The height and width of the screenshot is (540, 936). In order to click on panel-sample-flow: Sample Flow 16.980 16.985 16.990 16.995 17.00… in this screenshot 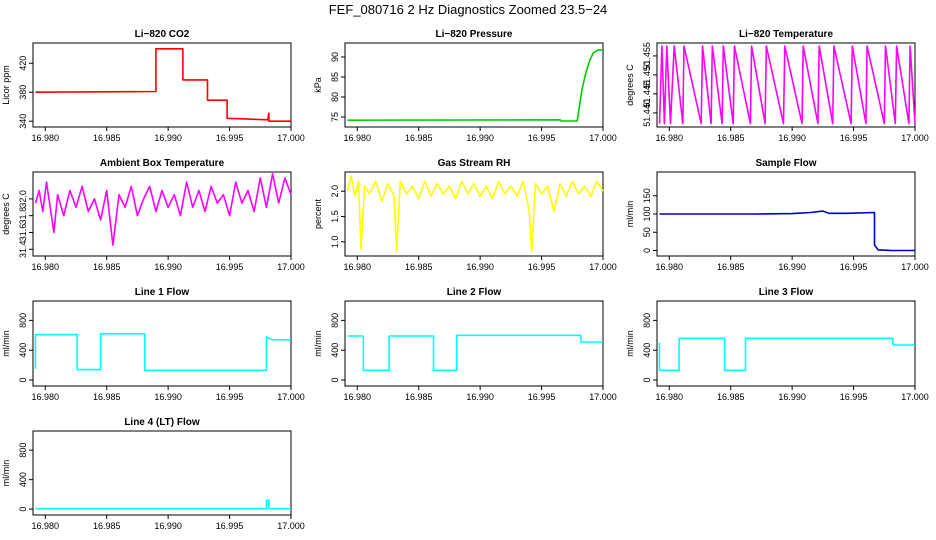, I will do `click(777, 215)`.